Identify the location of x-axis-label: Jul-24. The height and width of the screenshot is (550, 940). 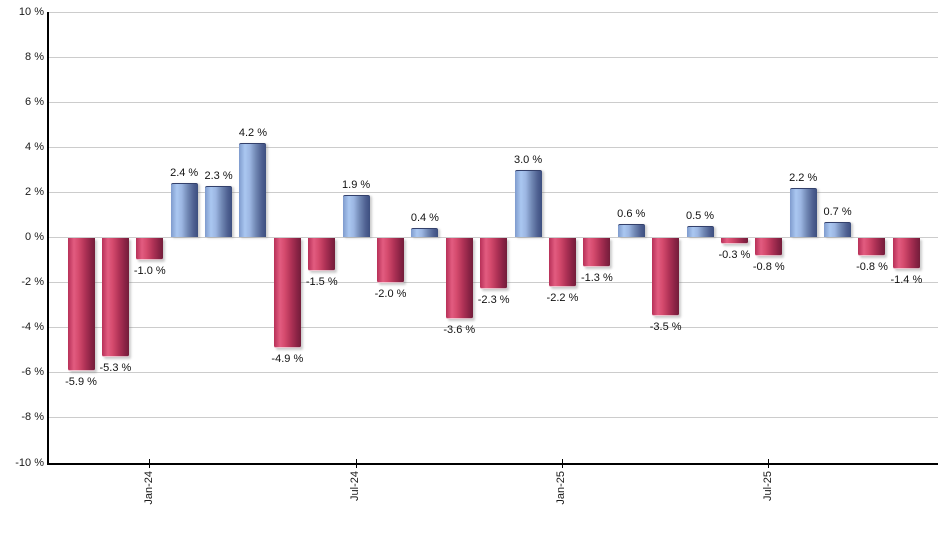
(355, 486).